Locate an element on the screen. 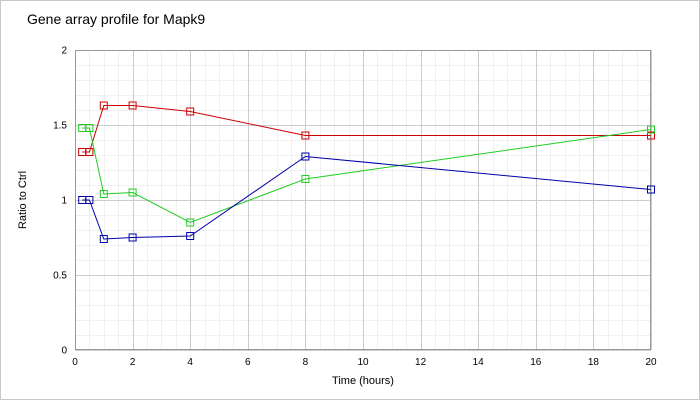  x-tick-label: 8 is located at coordinates (306, 362).